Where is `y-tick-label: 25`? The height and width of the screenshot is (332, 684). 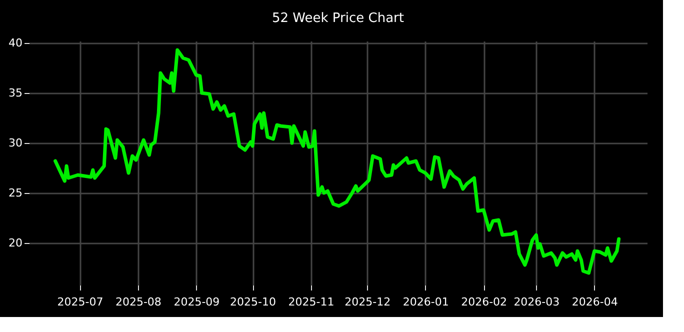 y-tick-label: 25 is located at coordinates (15, 193).